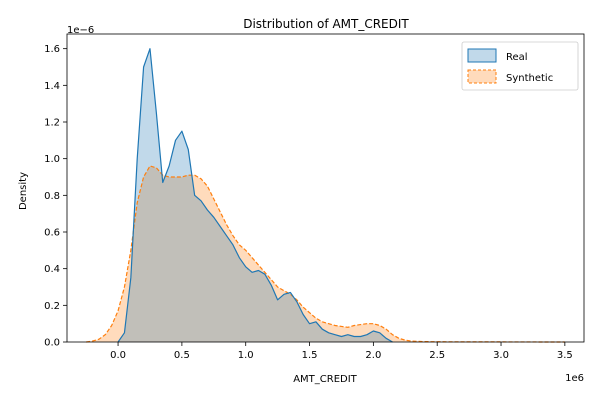 The height and width of the screenshot is (400, 600). What do you see at coordinates (52, 306) in the screenshot?
I see `y-tick-label: 0.2` at bounding box center [52, 306].